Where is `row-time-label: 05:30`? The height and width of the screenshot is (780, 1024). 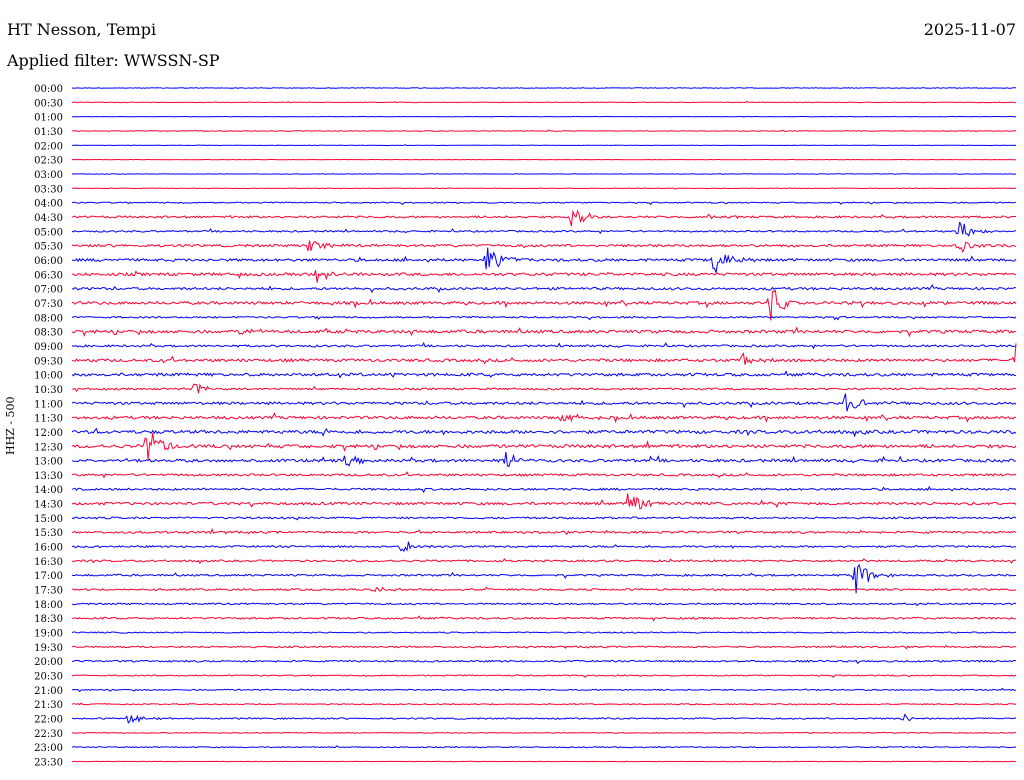
row-time-label: 05:30 is located at coordinates (48, 247).